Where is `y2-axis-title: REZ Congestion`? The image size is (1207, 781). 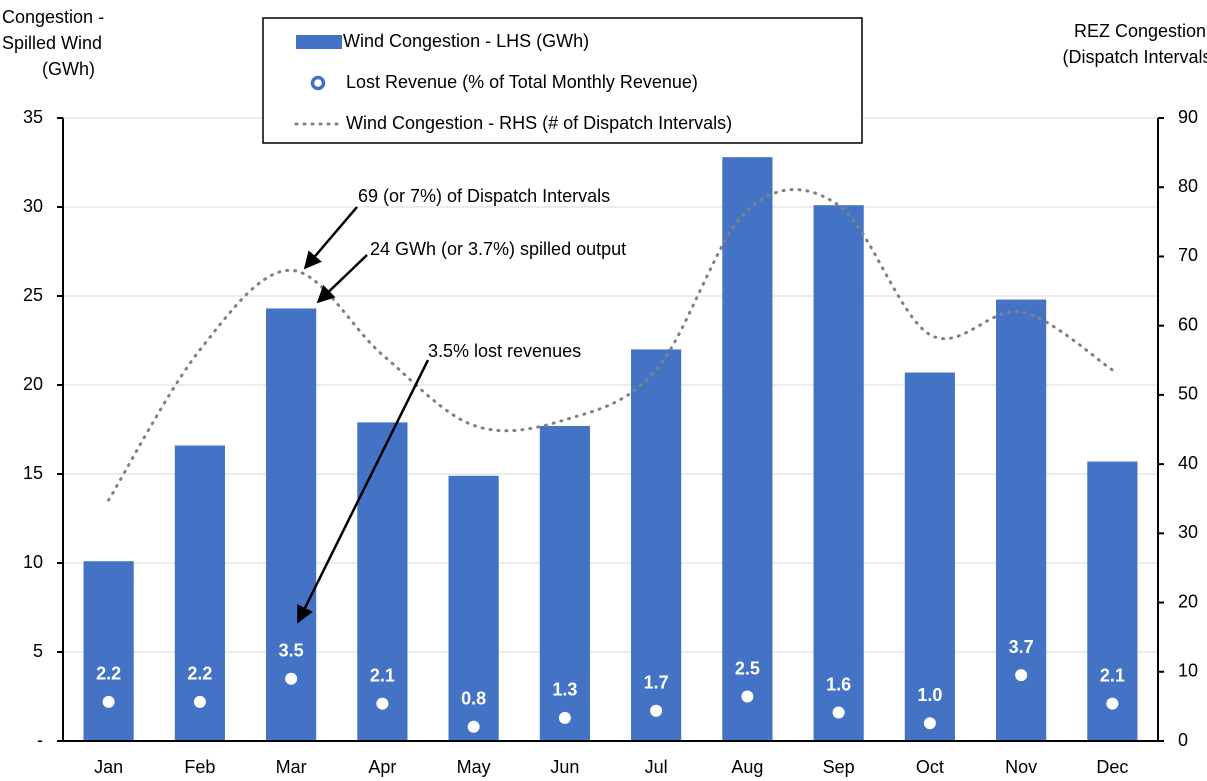
y2-axis-title: REZ Congestion is located at coordinates (1140, 31).